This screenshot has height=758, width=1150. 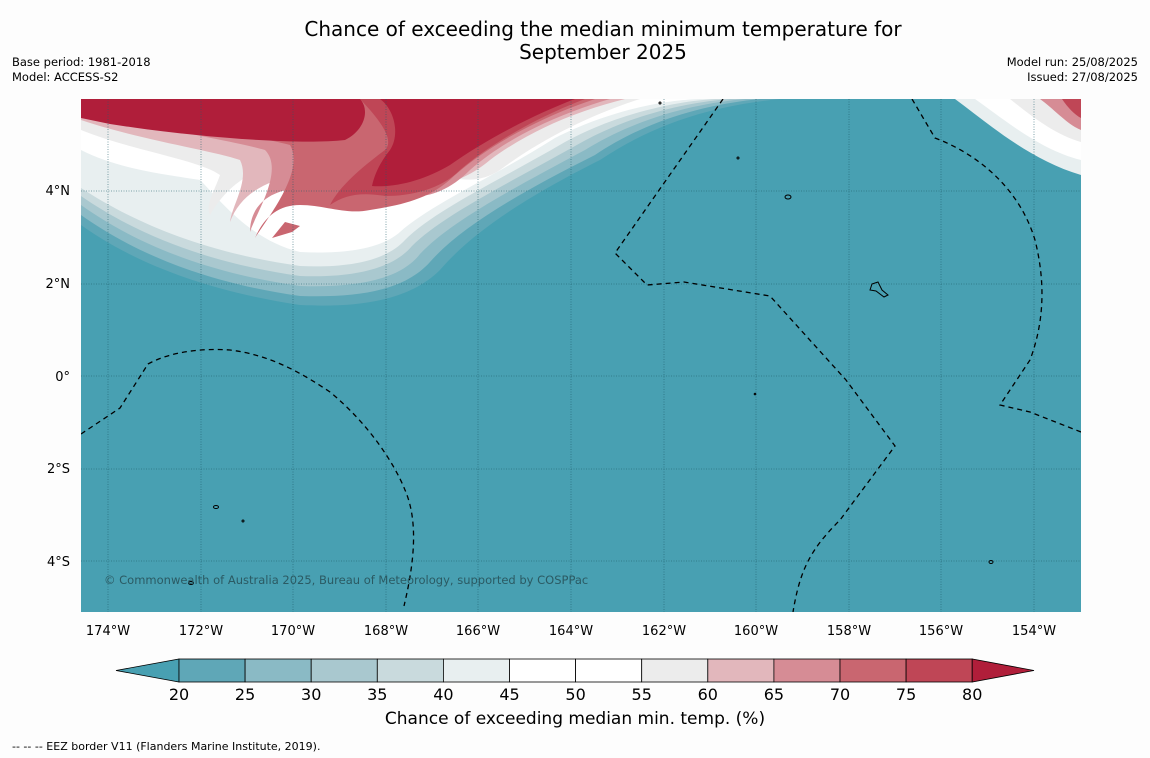 I want to click on lon-label: 164°W, so click(x=571, y=631).